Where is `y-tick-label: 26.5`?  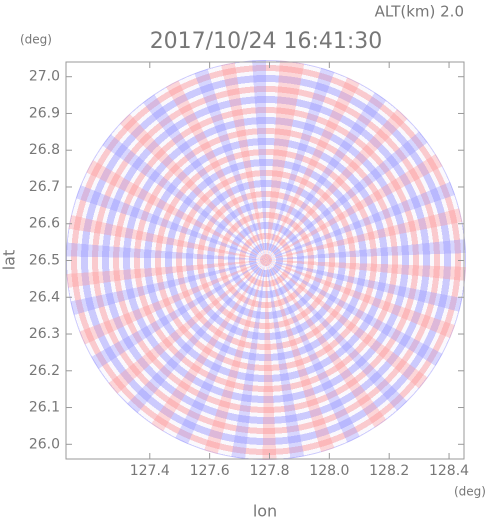
y-tick-label: 26.5 is located at coordinates (44, 261).